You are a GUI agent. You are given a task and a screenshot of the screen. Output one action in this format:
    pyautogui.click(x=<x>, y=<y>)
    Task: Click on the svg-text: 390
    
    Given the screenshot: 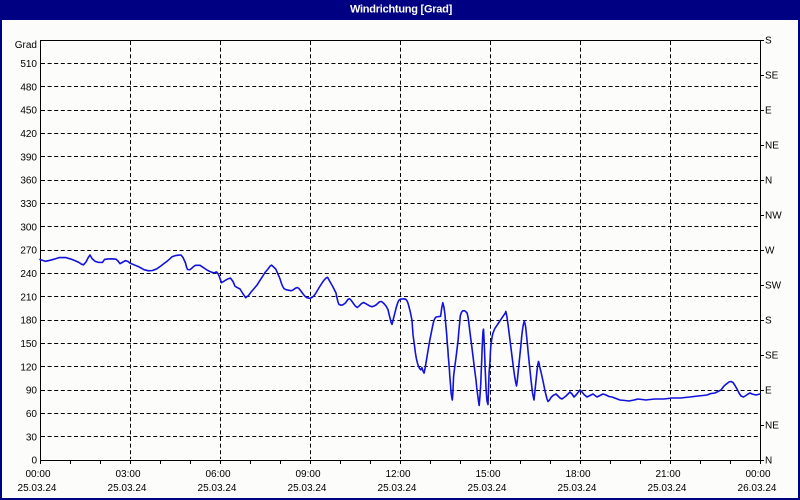 What is the action you would take?
    pyautogui.click(x=28, y=157)
    